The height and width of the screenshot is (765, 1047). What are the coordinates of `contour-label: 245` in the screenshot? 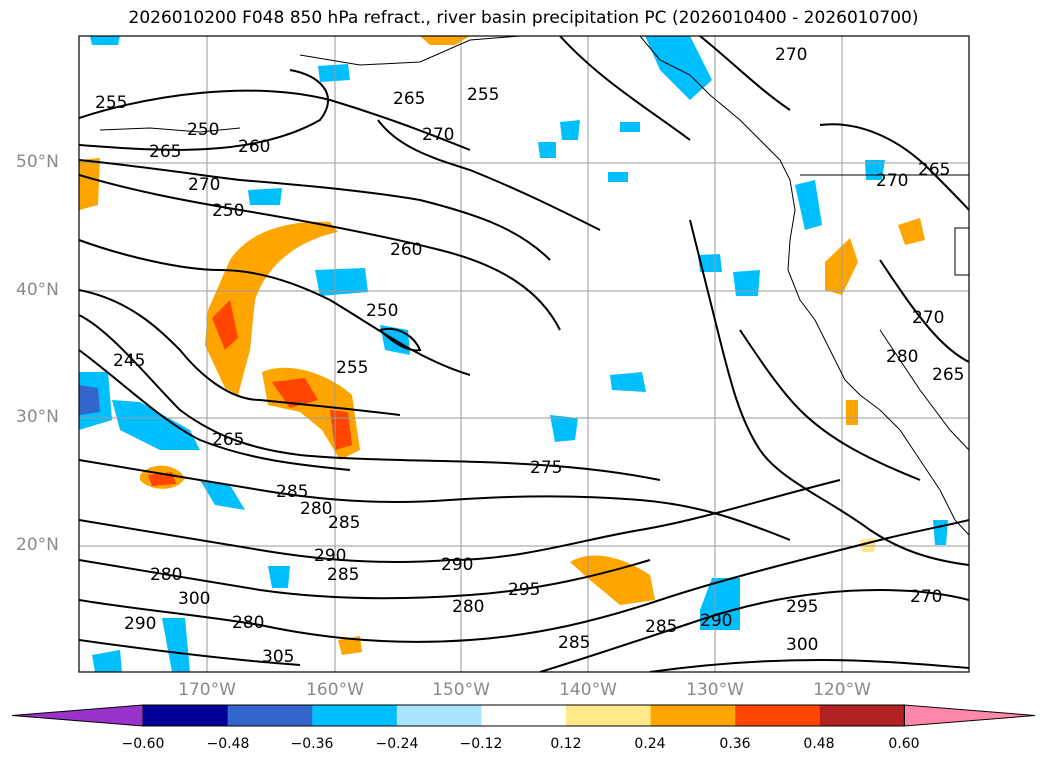 It's located at (129, 361).